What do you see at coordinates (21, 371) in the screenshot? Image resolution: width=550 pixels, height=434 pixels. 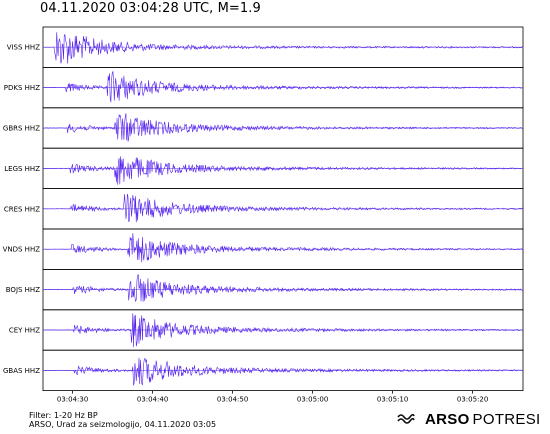 I see `channel-label: GBAS HHZ` at bounding box center [21, 371].